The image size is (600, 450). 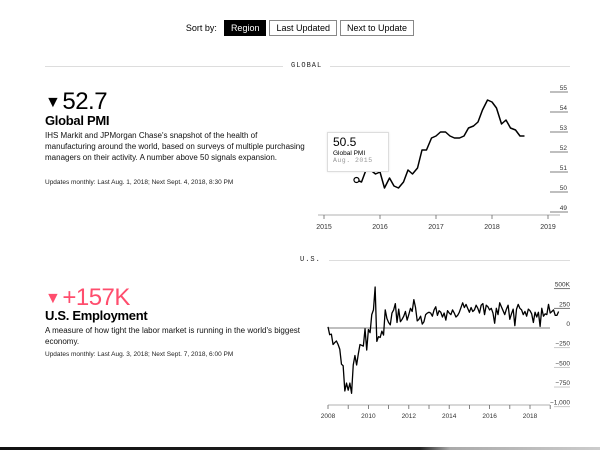 What do you see at coordinates (368, 416) in the screenshot?
I see `x-tick-label: 2010` at bounding box center [368, 416].